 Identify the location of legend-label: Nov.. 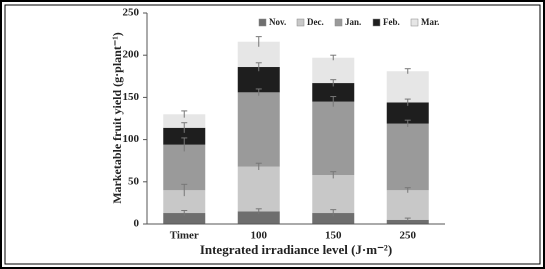
(277, 22).